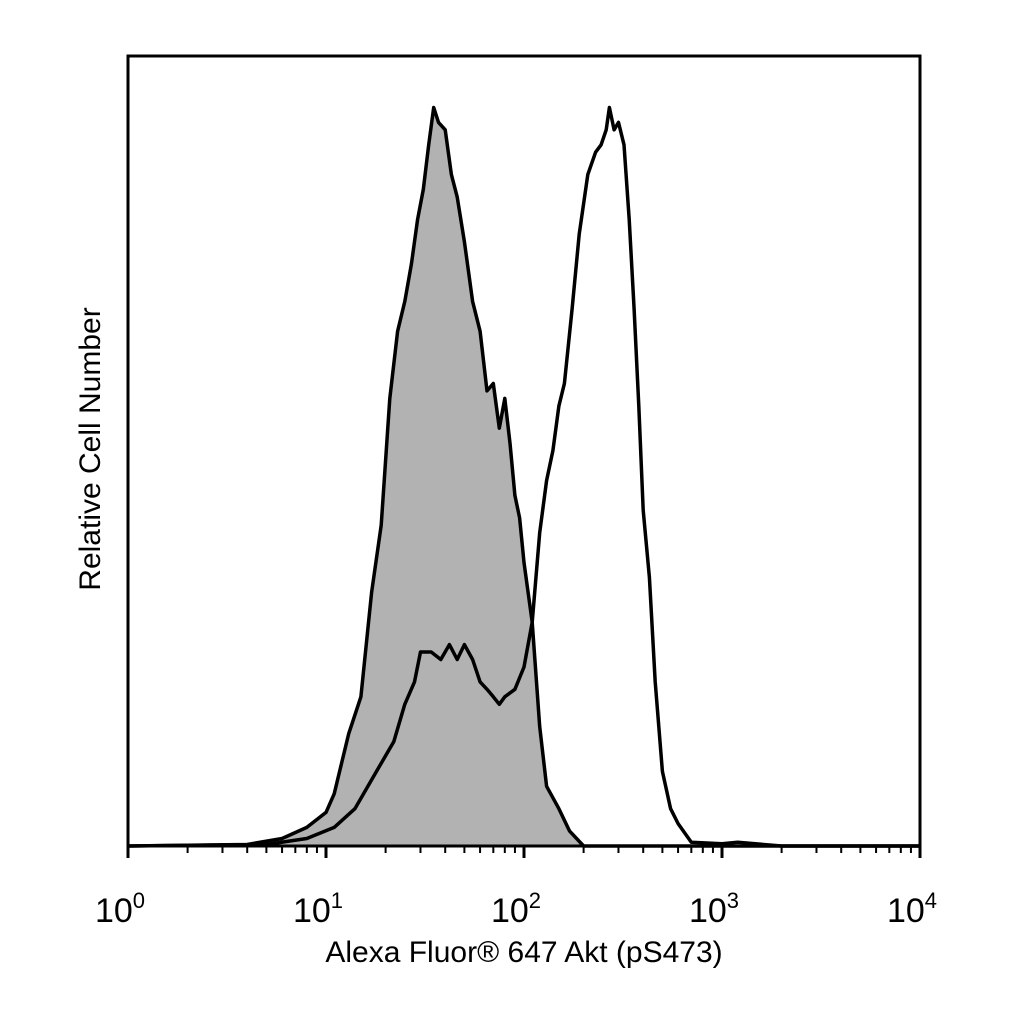 The height and width of the screenshot is (1024, 1024). Describe the element at coordinates (524, 852) in the screenshot. I see `x-axis-ticks` at that location.